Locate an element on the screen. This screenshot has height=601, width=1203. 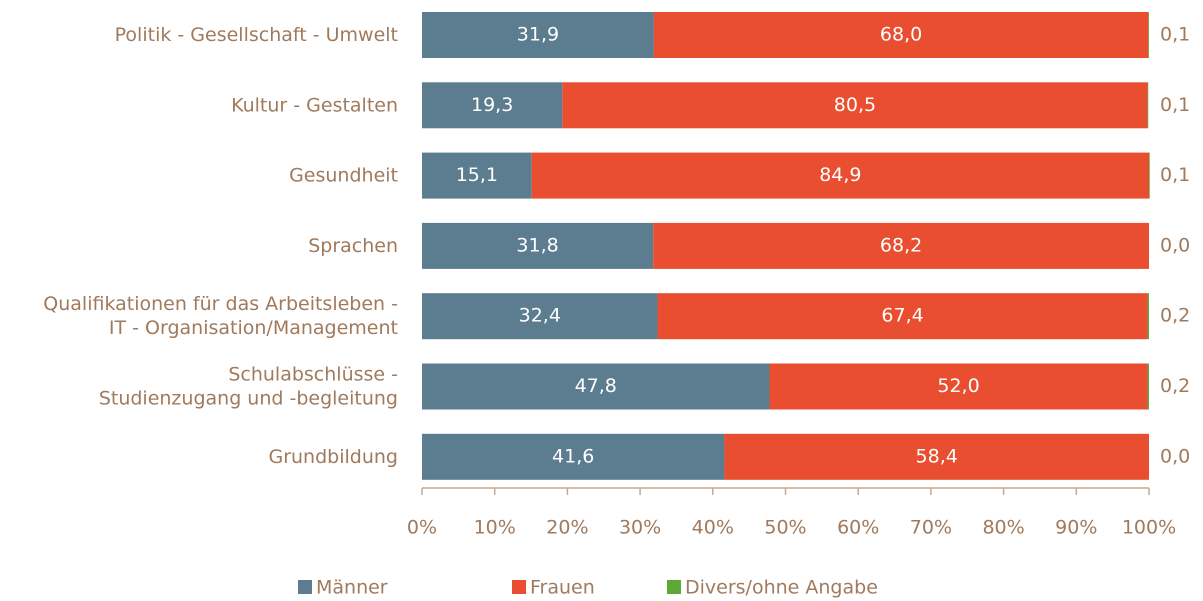
value-label: 84,9 is located at coordinates (840, 175).